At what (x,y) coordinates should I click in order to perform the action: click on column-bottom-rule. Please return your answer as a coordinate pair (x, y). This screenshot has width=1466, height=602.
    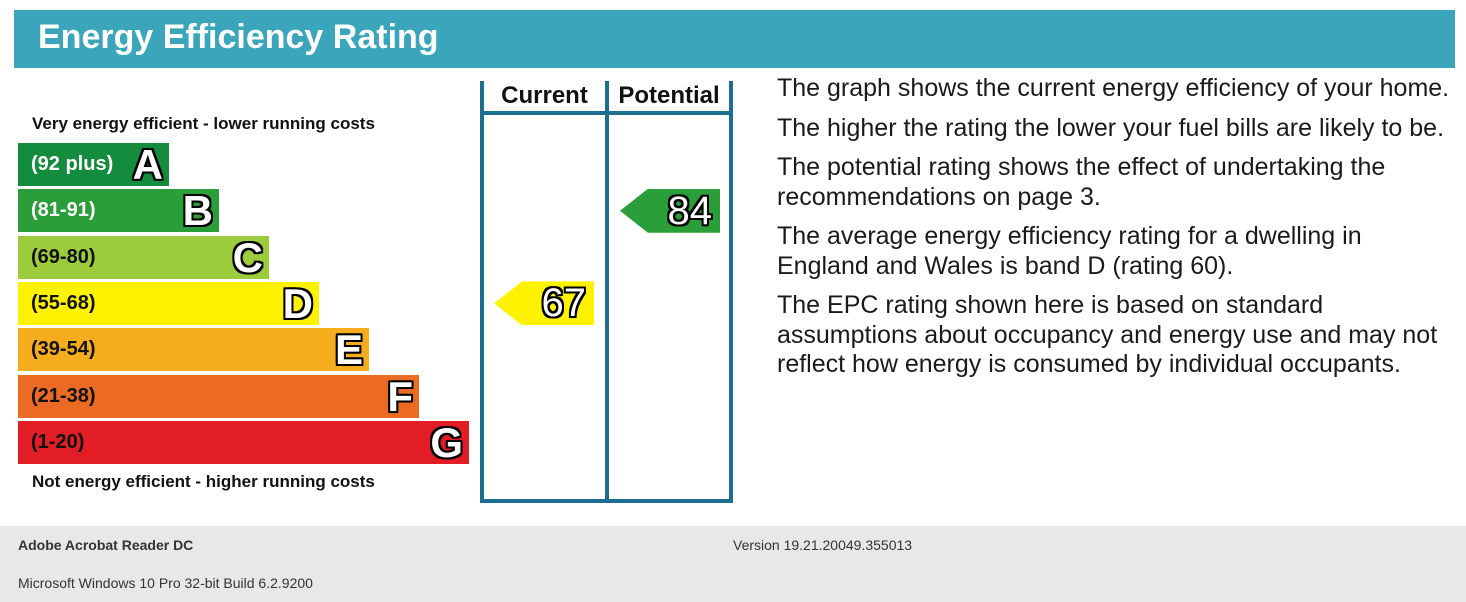
    Looking at the image, I should click on (606, 501).